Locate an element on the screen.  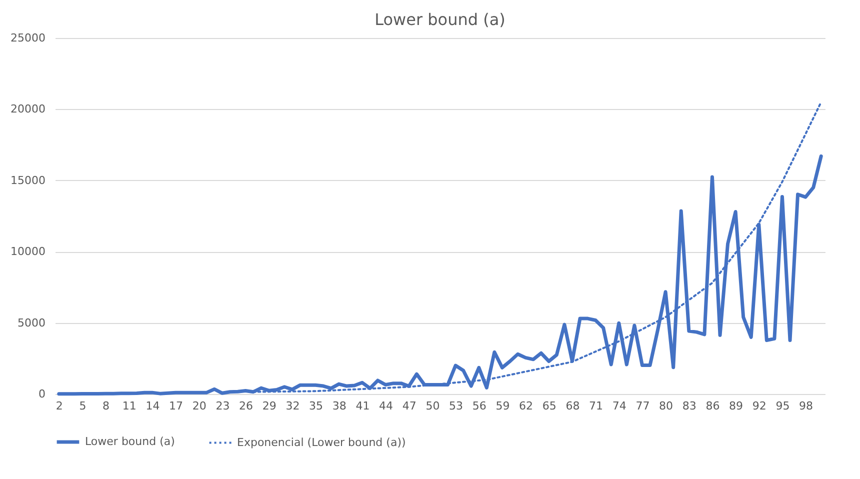
x-tick-label: 35 is located at coordinates (316, 406).